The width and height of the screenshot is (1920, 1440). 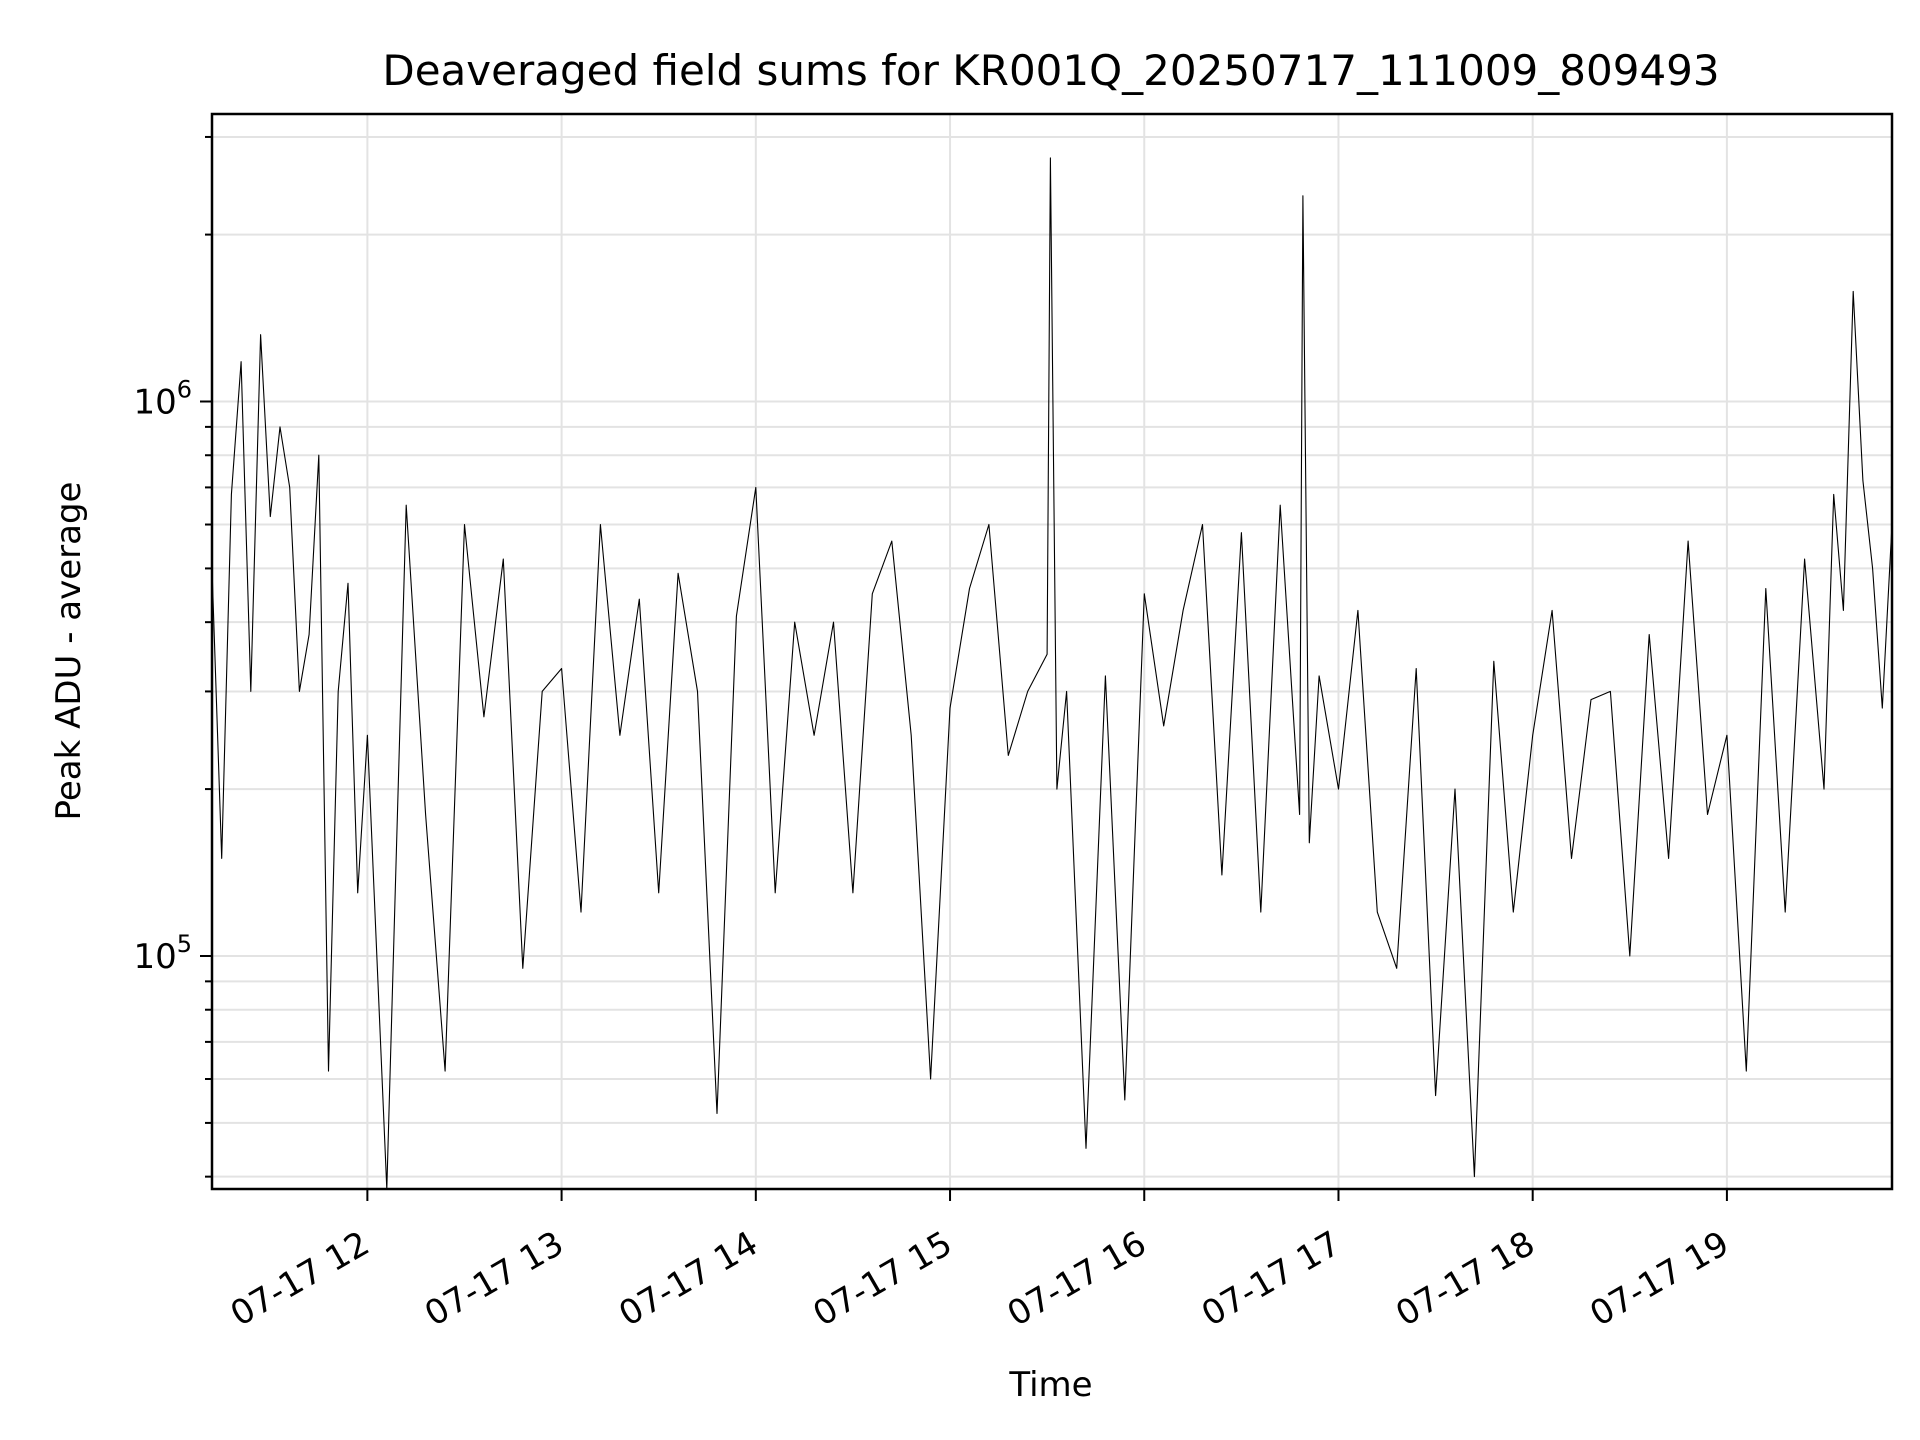 What do you see at coordinates (172, 656) in the screenshot?
I see `y-axis-ticks: 10⁵ 10⁶` at bounding box center [172, 656].